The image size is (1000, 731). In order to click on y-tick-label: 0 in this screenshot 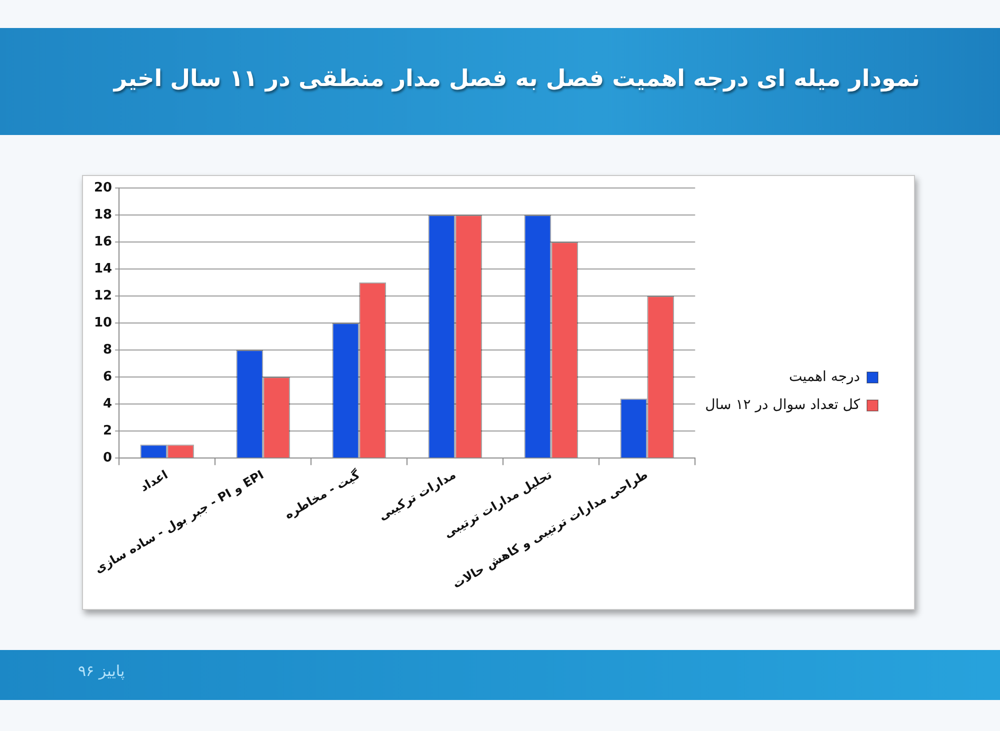, I will do `click(107, 458)`.